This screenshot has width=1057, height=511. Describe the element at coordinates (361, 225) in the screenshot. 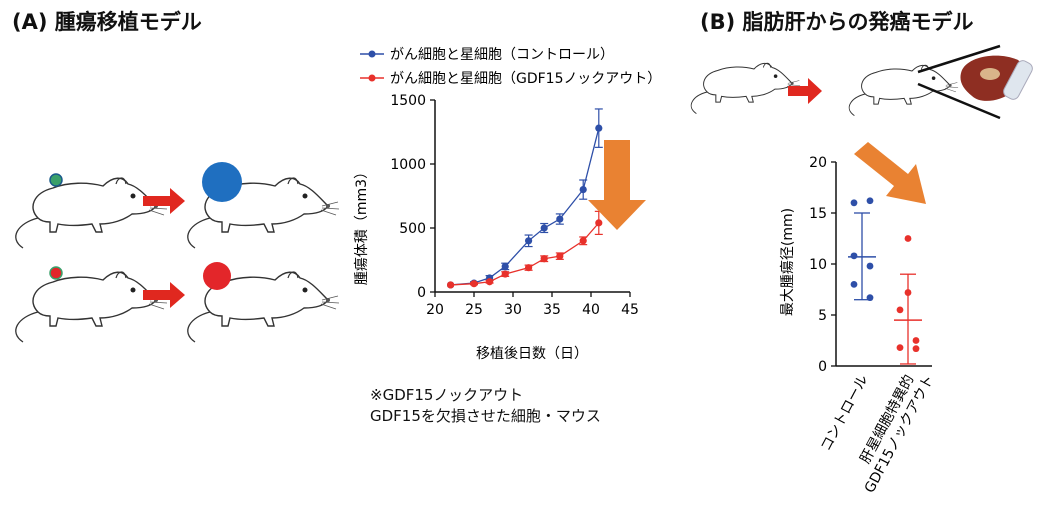

I see `y-axis-label: 腫瘍体積（mm3）` at that location.